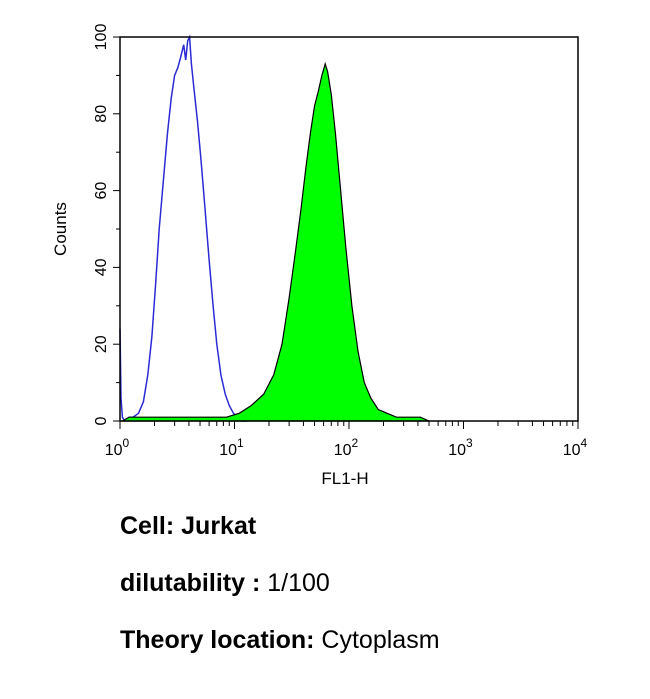 Image resolution: width=650 pixels, height=699 pixels. I want to click on y-tick-label: 40, so click(101, 267).